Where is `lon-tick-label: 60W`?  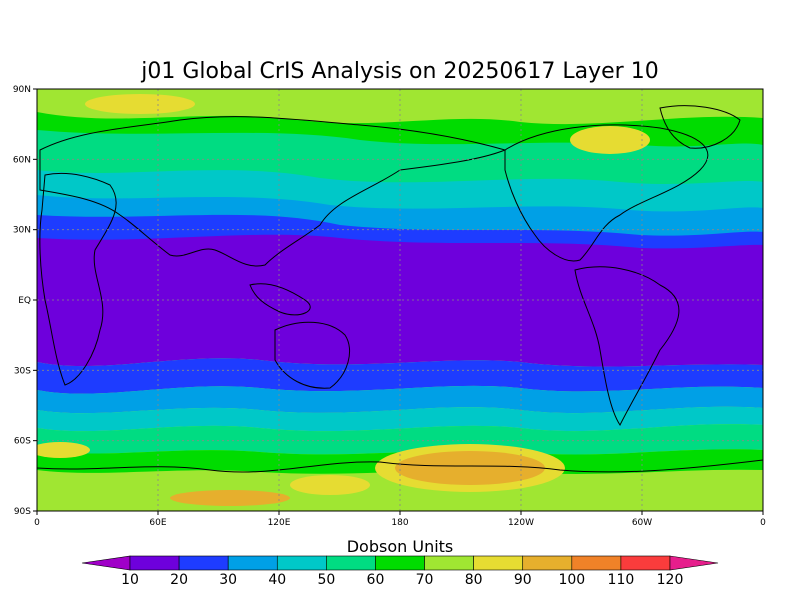 lon-tick-label: 60W is located at coordinates (642, 523).